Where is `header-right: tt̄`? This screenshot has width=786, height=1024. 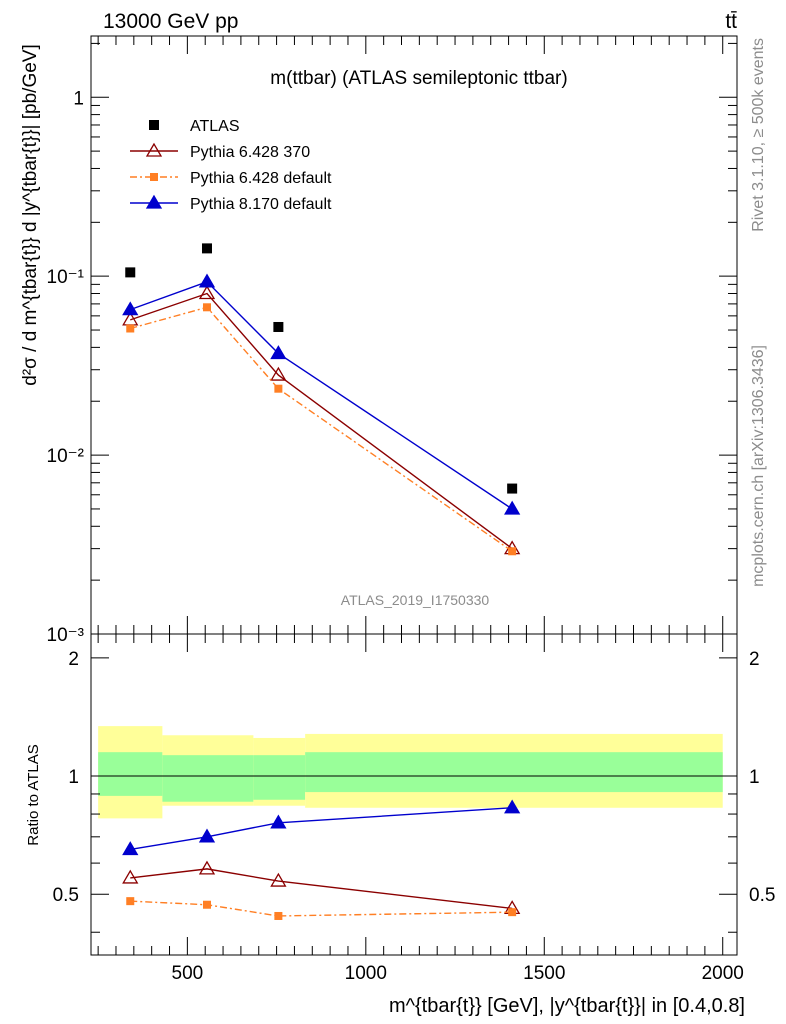
header-right: tt̄ is located at coordinates (731, 21).